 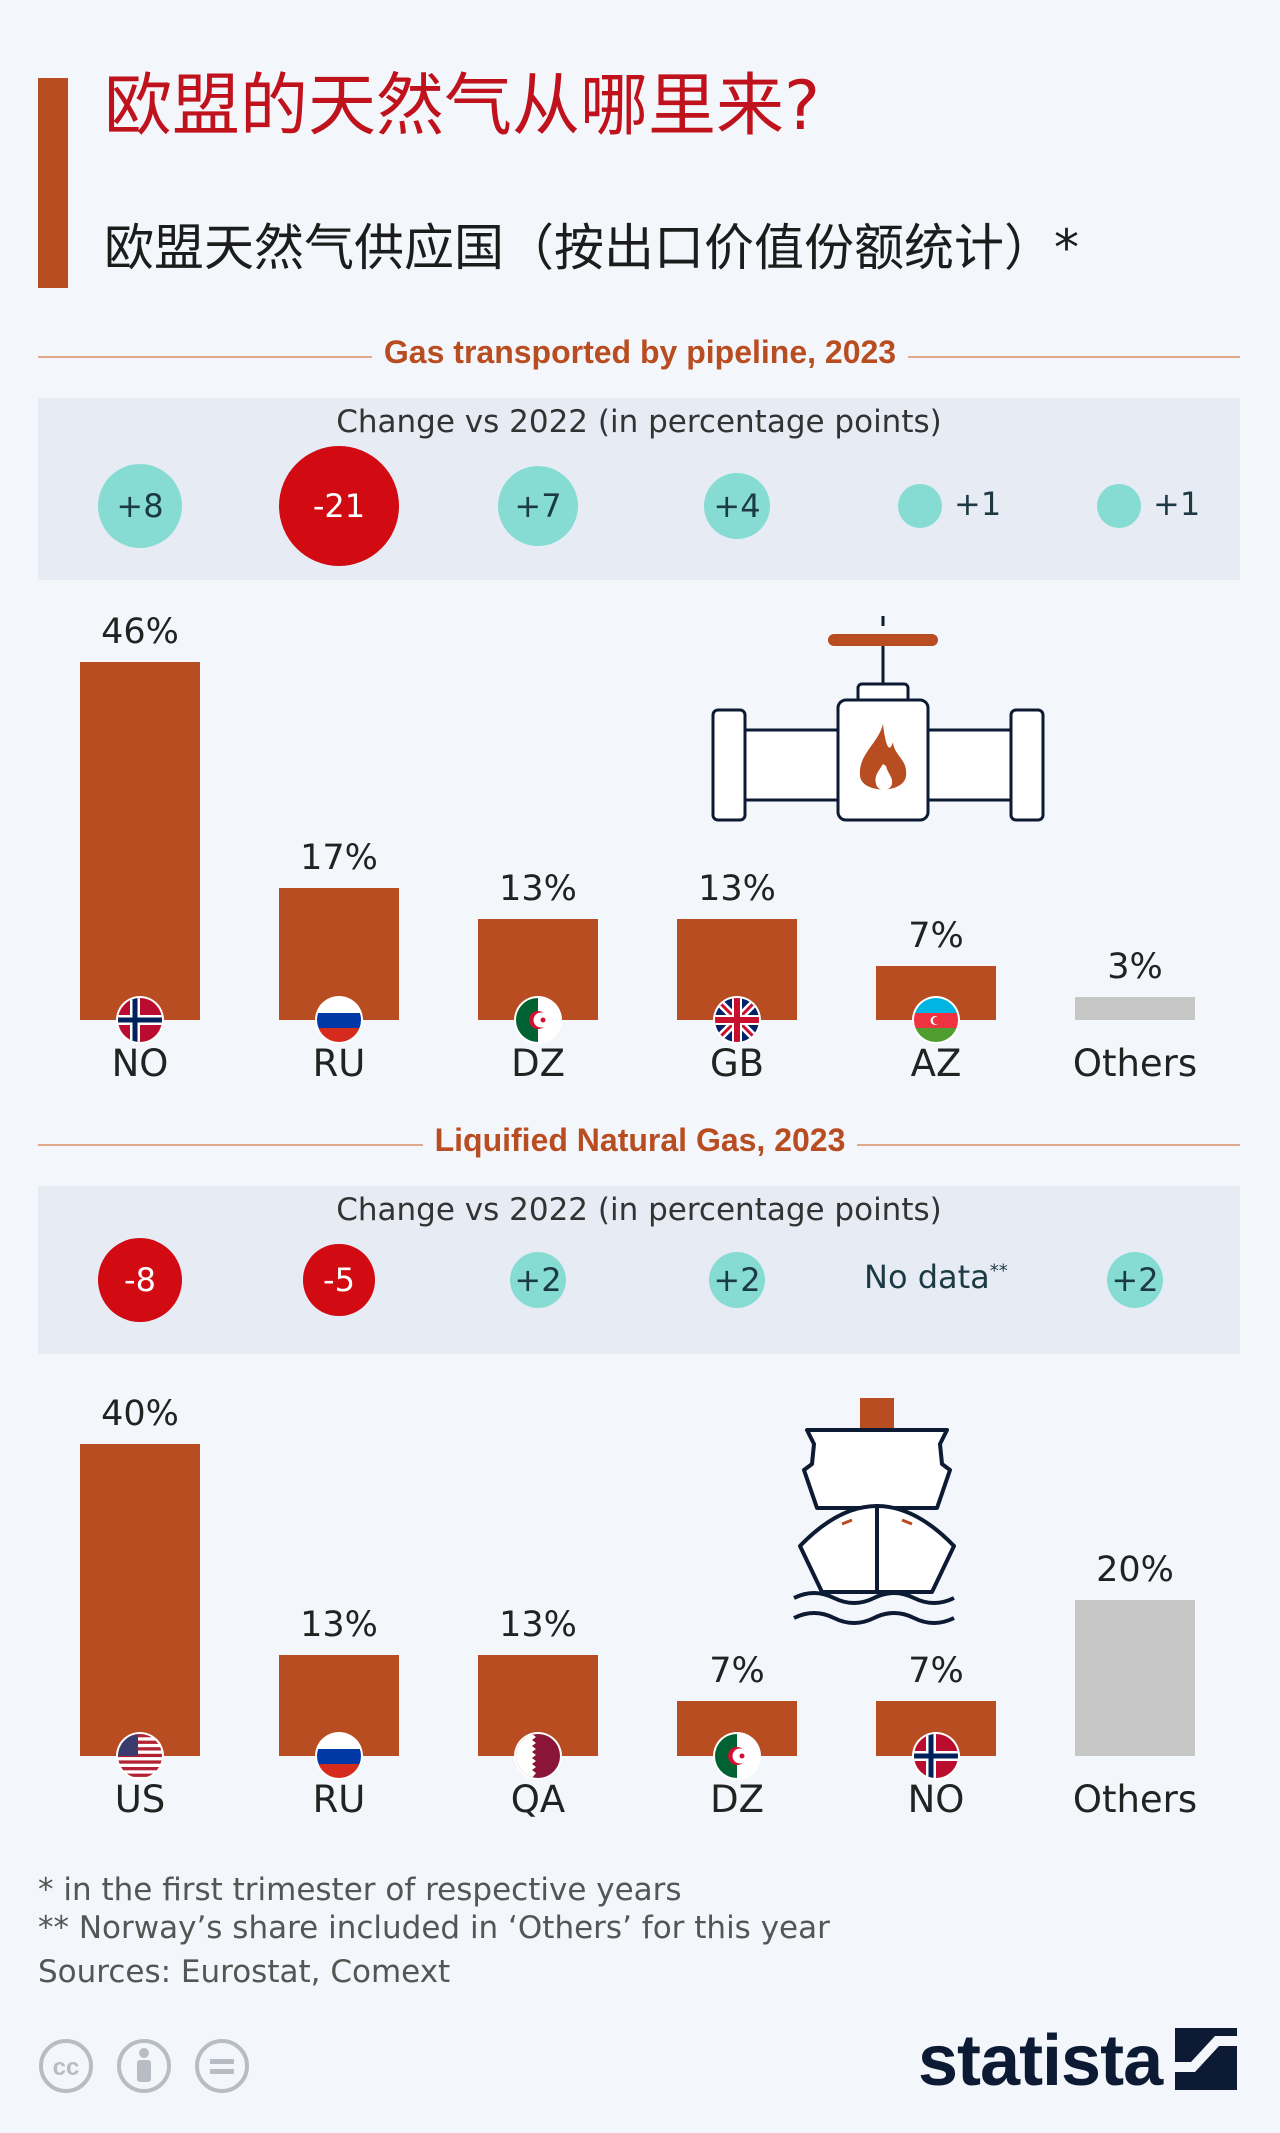 What do you see at coordinates (140, 1799) in the screenshot?
I see `category-label: US` at bounding box center [140, 1799].